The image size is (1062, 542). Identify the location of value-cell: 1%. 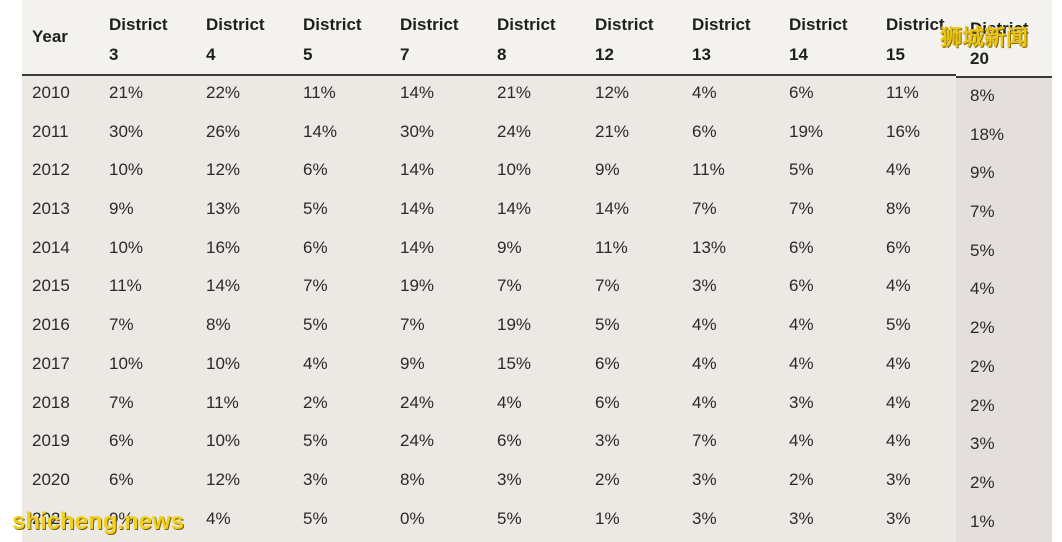
(982, 521).